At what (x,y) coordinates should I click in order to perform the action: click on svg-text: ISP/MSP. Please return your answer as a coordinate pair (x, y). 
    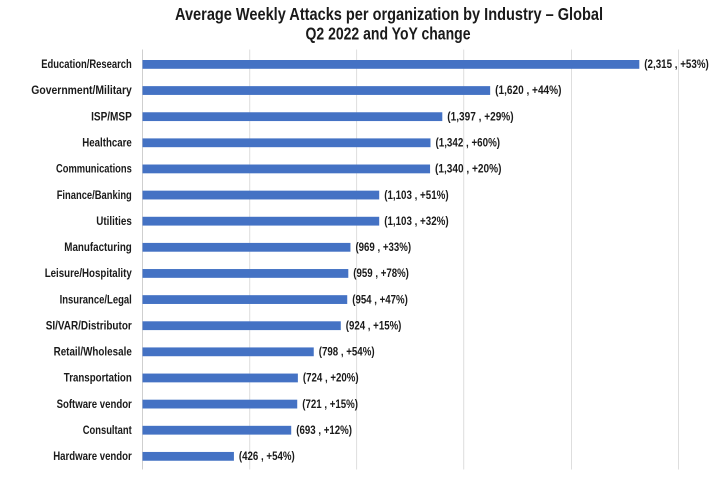
    Looking at the image, I should click on (111, 116).